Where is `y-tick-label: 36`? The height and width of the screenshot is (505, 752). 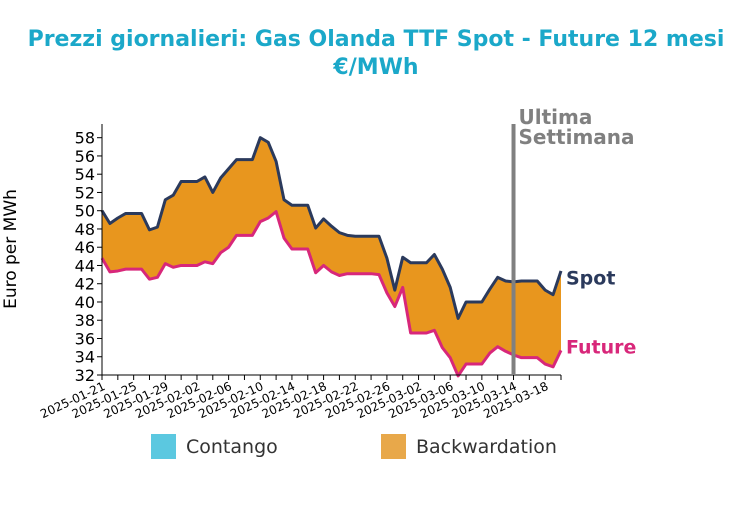 y-tick-label: 36 is located at coordinates (85, 338).